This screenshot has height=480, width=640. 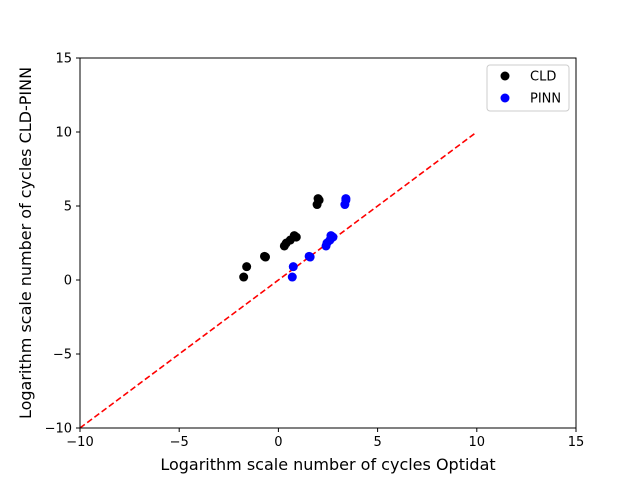 What do you see at coordinates (62, 355) in the screenshot?
I see `y-tick-label: −5` at bounding box center [62, 355].